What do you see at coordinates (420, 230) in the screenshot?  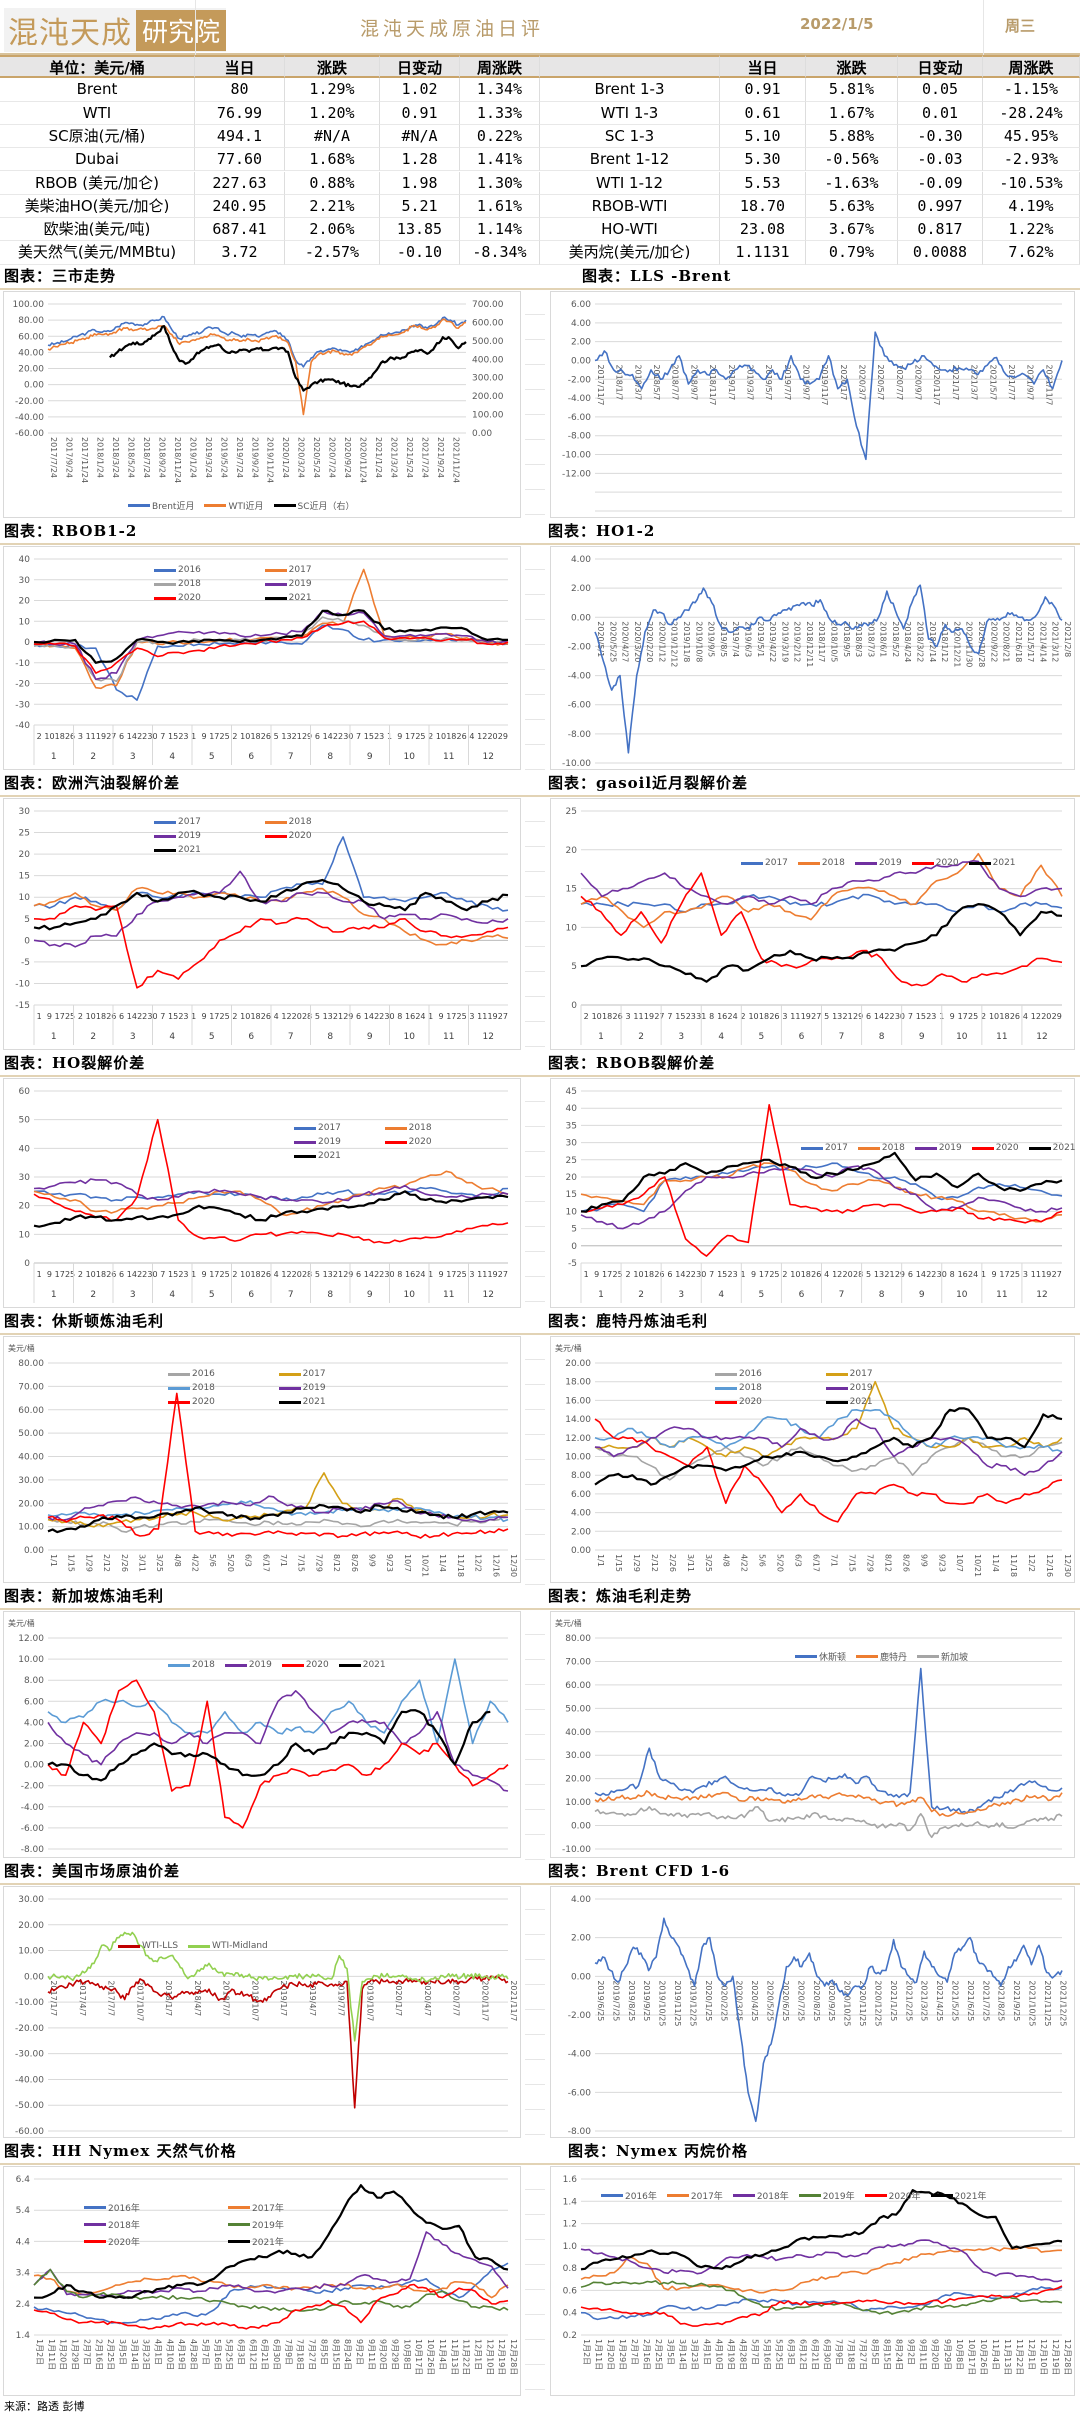 I see `table-cell: 13.85` at bounding box center [420, 230].